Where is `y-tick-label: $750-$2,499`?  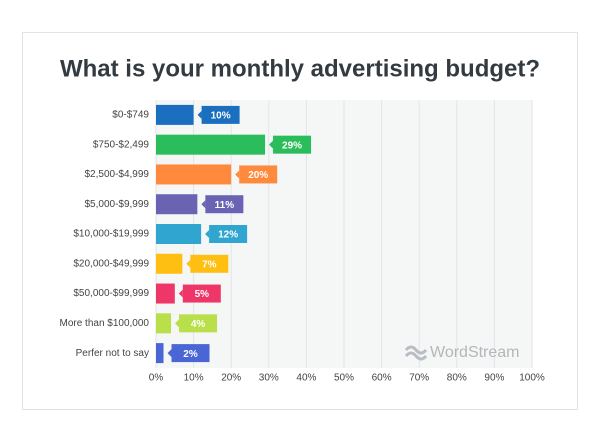 y-tick-label: $750-$2,499 is located at coordinates (121, 144).